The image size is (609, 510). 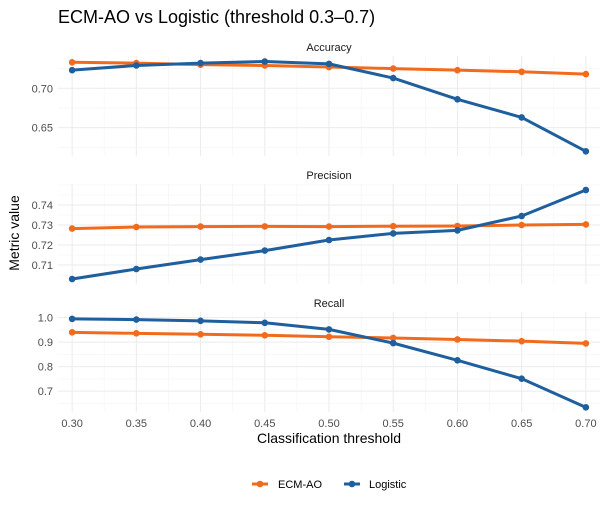 I want to click on y-tick-label: 1.0, so click(x=45, y=319).